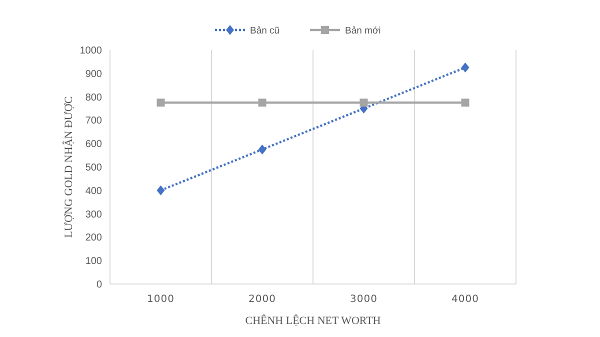 The height and width of the screenshot is (337, 600). I want to click on y-tick-label: 800, so click(93, 98).